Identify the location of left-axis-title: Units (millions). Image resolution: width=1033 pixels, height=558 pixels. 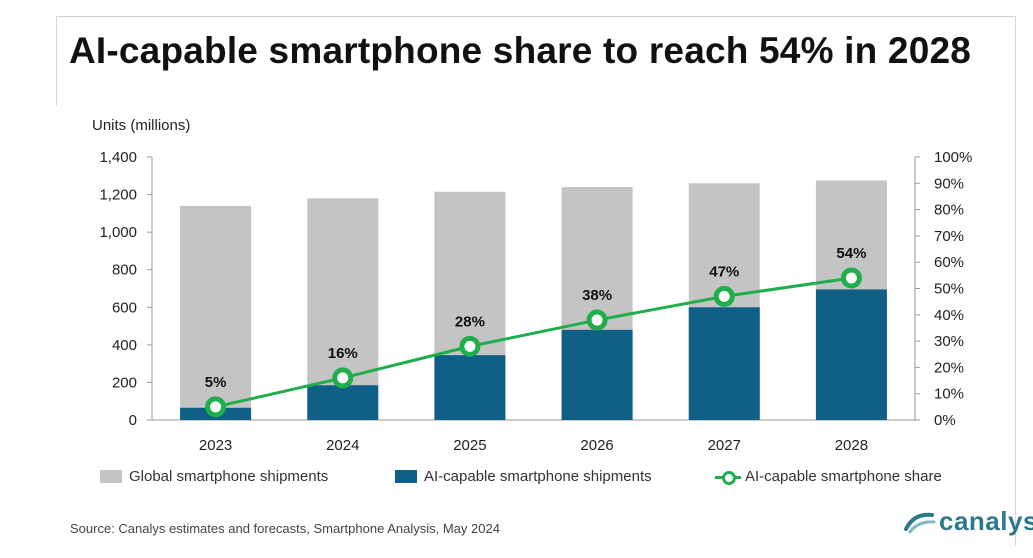
(141, 125).